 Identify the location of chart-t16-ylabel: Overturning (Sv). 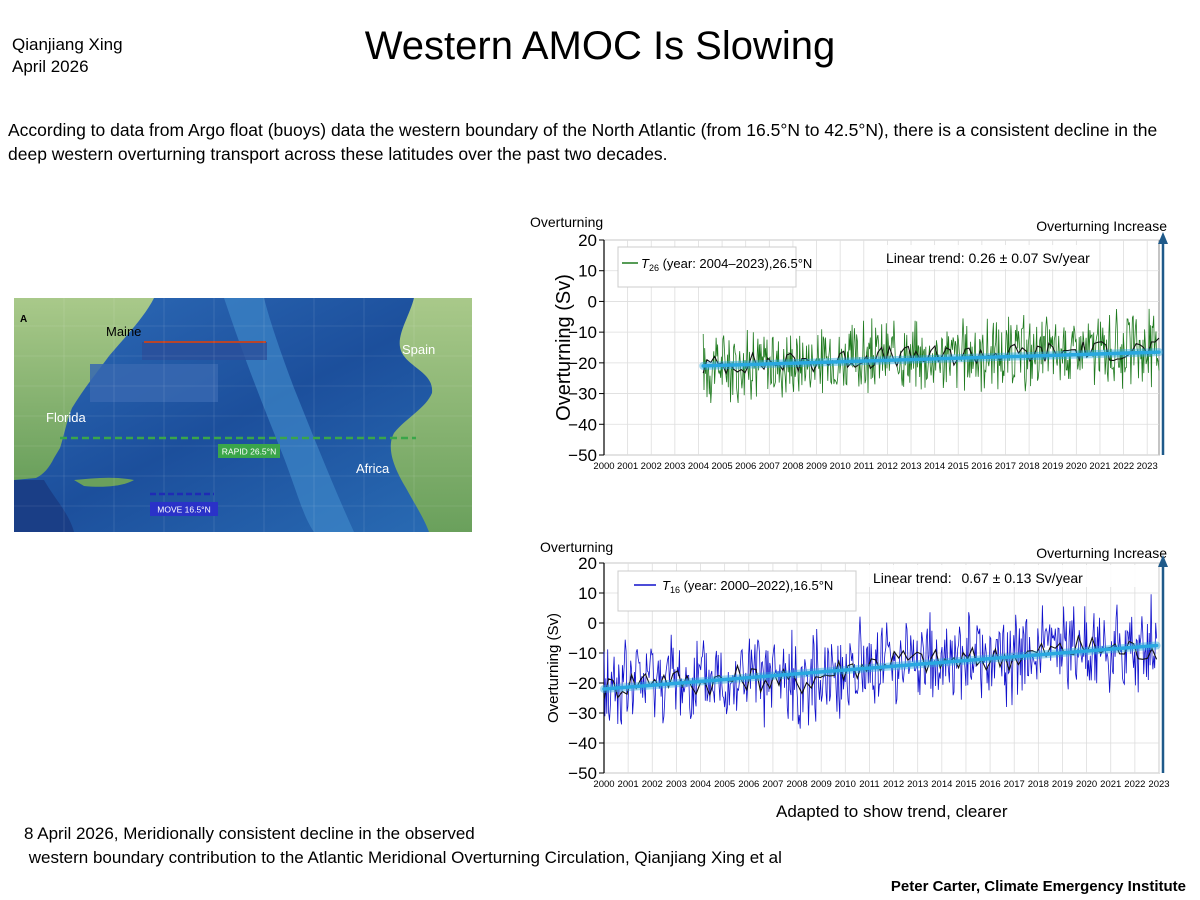
(553, 668).